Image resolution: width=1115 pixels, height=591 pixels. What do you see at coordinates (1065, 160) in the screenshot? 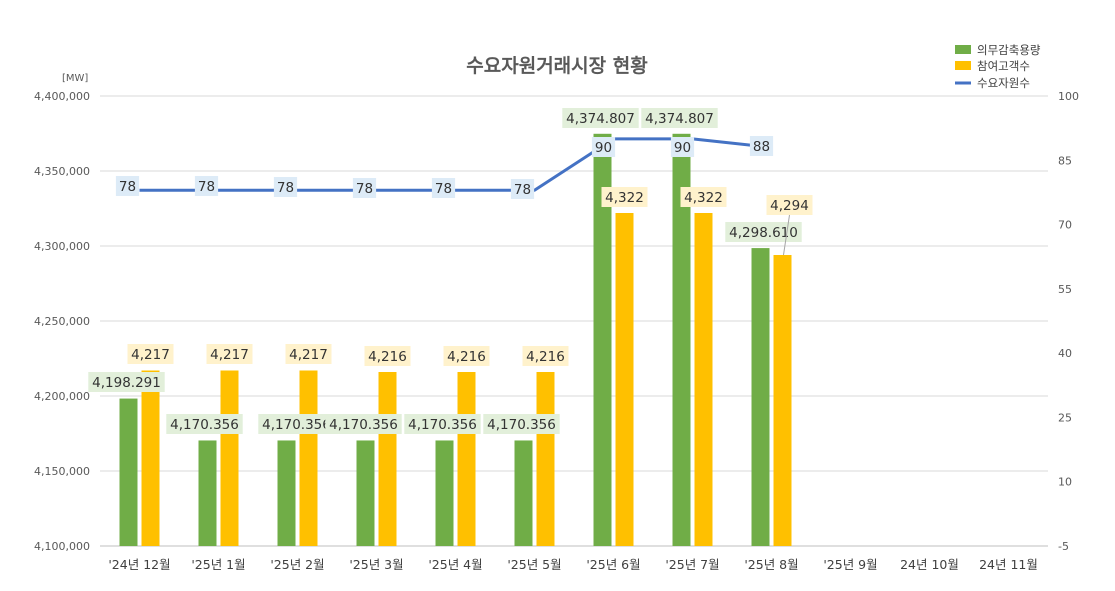
I see `y-right-tick-label: 85` at bounding box center [1065, 160].